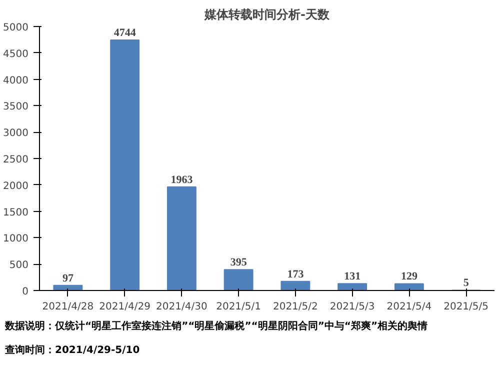 The height and width of the screenshot is (371, 499). Describe the element at coordinates (182, 180) in the screenshot. I see `data-label: 1963` at that location.